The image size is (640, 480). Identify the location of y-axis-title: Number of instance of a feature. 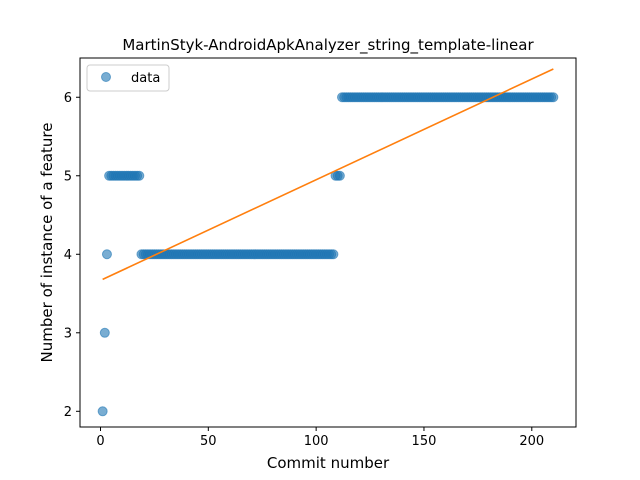
(47, 243).